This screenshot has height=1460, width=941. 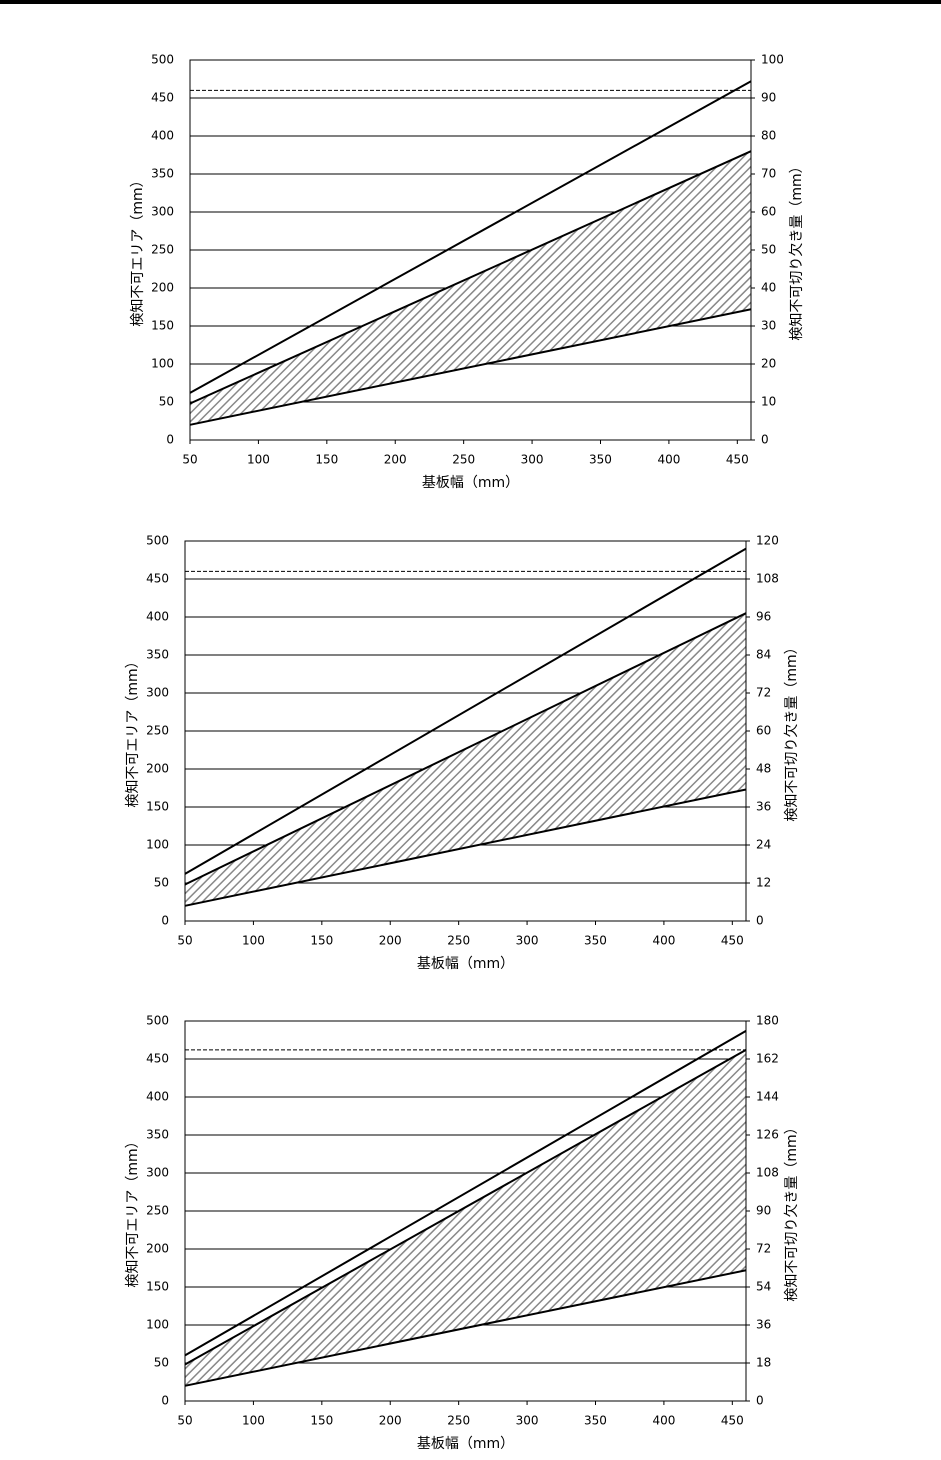 I want to click on y2-tick-label: 180, so click(x=767, y=1021).